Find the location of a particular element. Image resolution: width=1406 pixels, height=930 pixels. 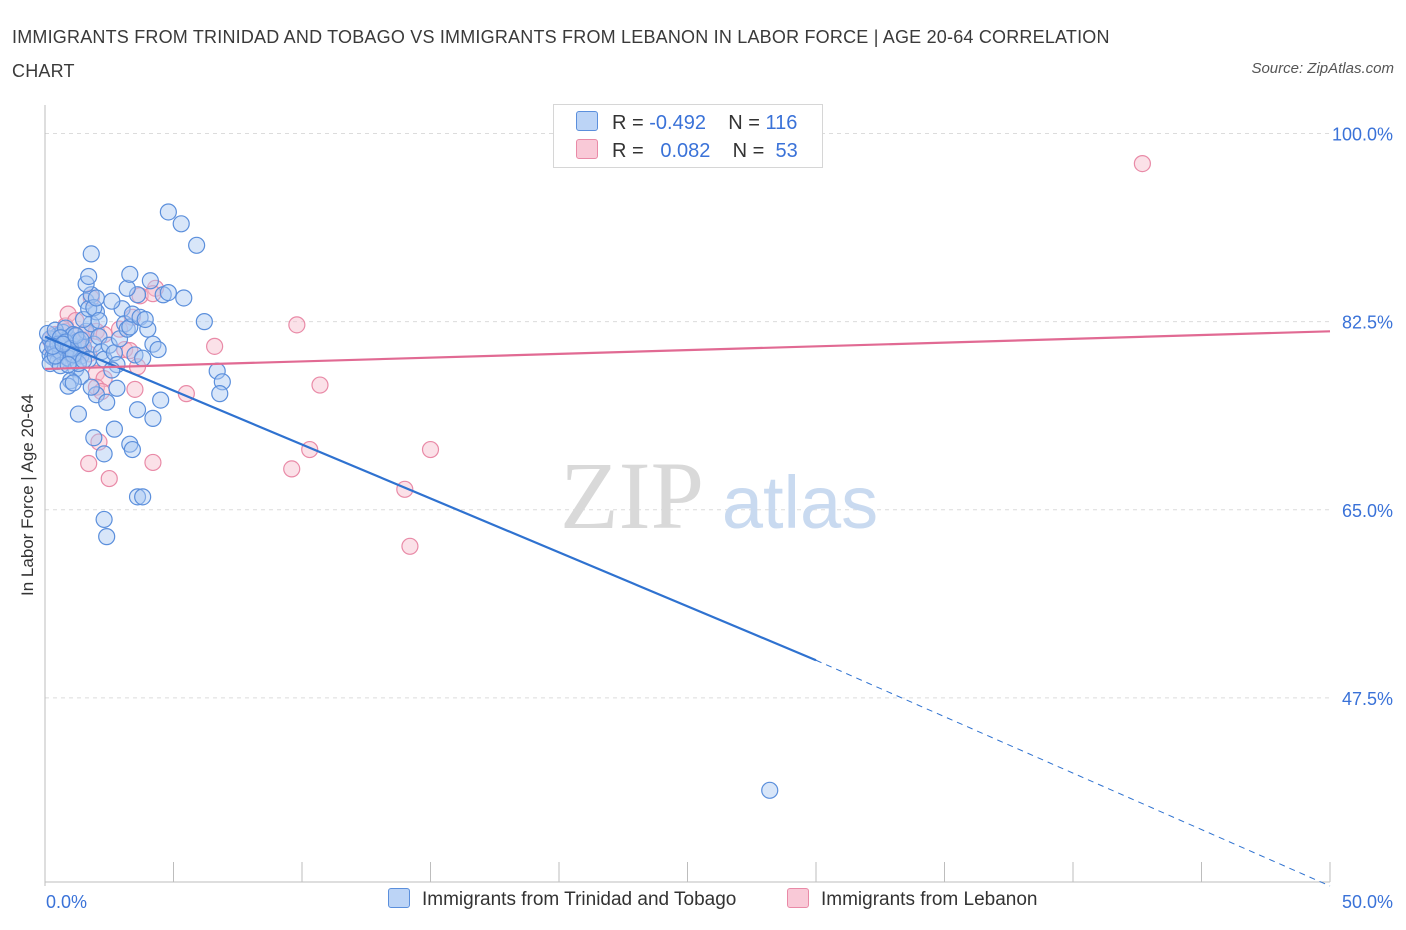

x-tick-label-max: 50.0% is located at coordinates (1367, 902).